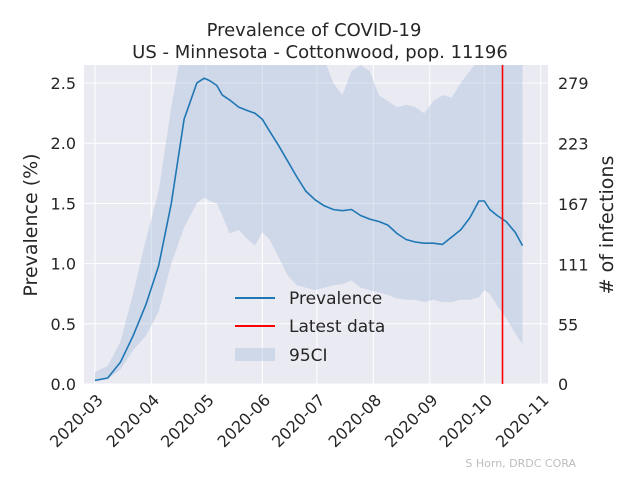 This screenshot has height=480, width=640. Describe the element at coordinates (314, 30) in the screenshot. I see `chart-title: Prevalence of COVID-19` at that location.